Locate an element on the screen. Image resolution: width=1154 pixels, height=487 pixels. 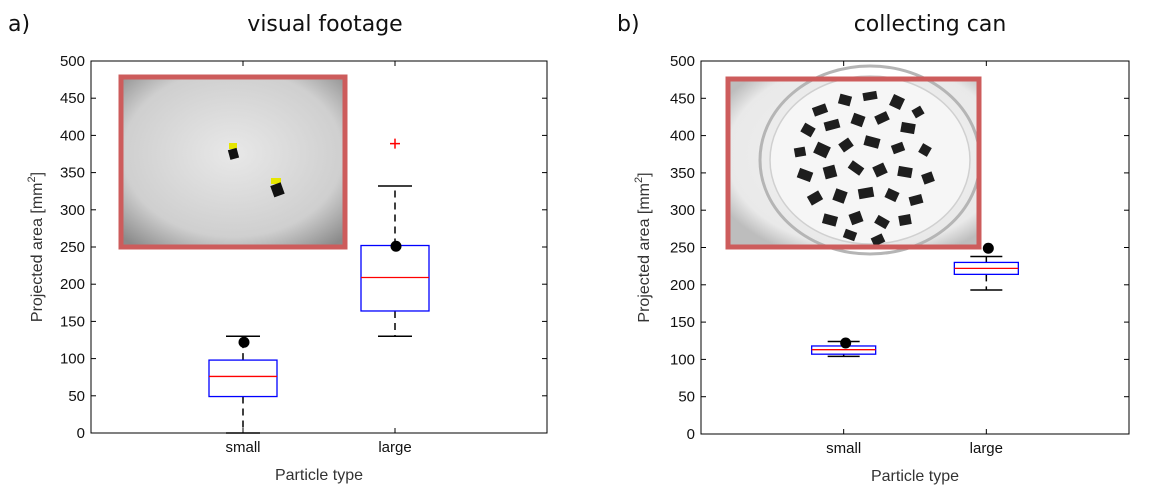
inset-photo-b is located at coordinates (853, 160).